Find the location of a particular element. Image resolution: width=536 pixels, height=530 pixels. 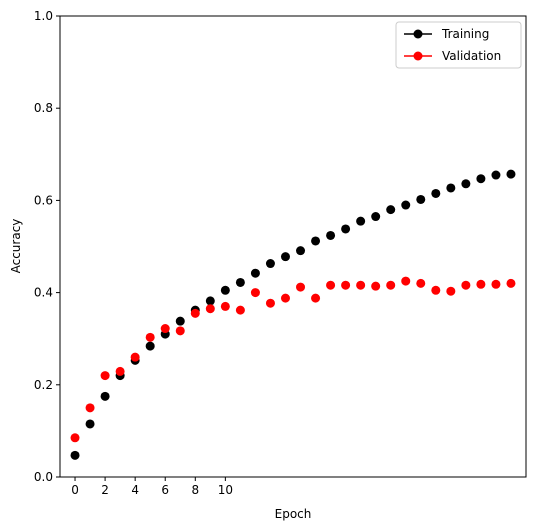

y-tick-label: 0.2 is located at coordinates (43, 385).